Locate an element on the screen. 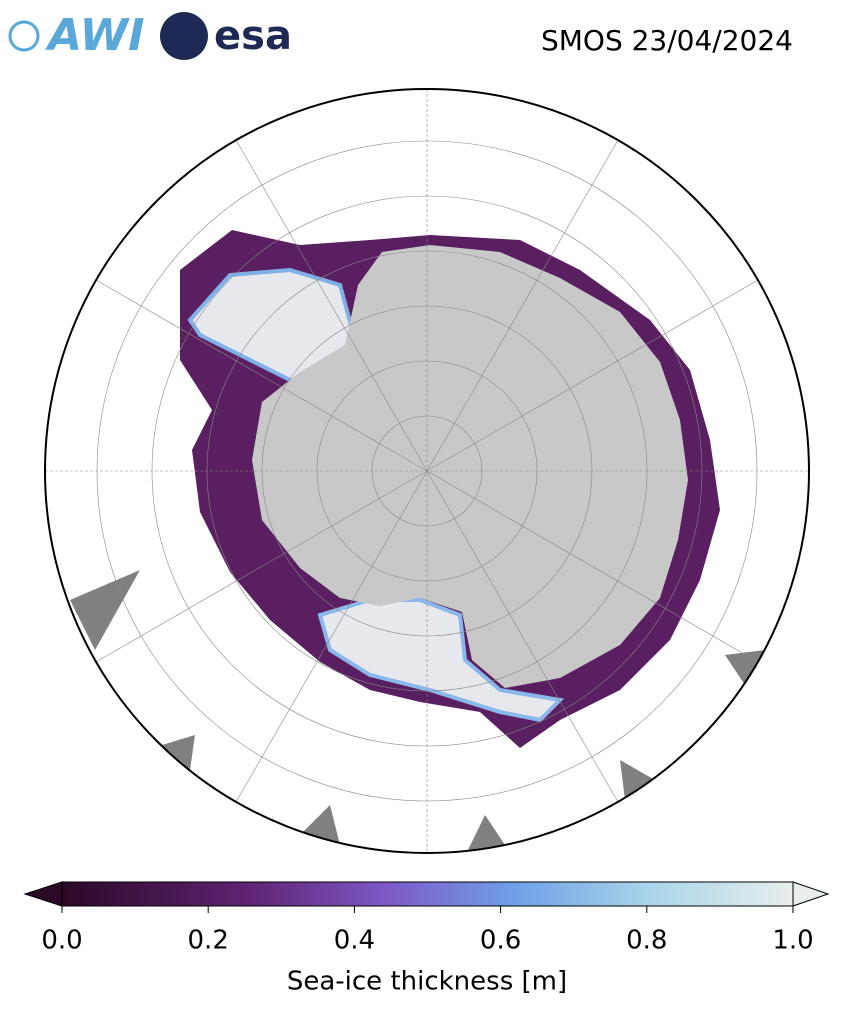 This screenshot has width=854, height=1026. colorbar-label: Sea-ice thickness [m] is located at coordinates (427, 982).